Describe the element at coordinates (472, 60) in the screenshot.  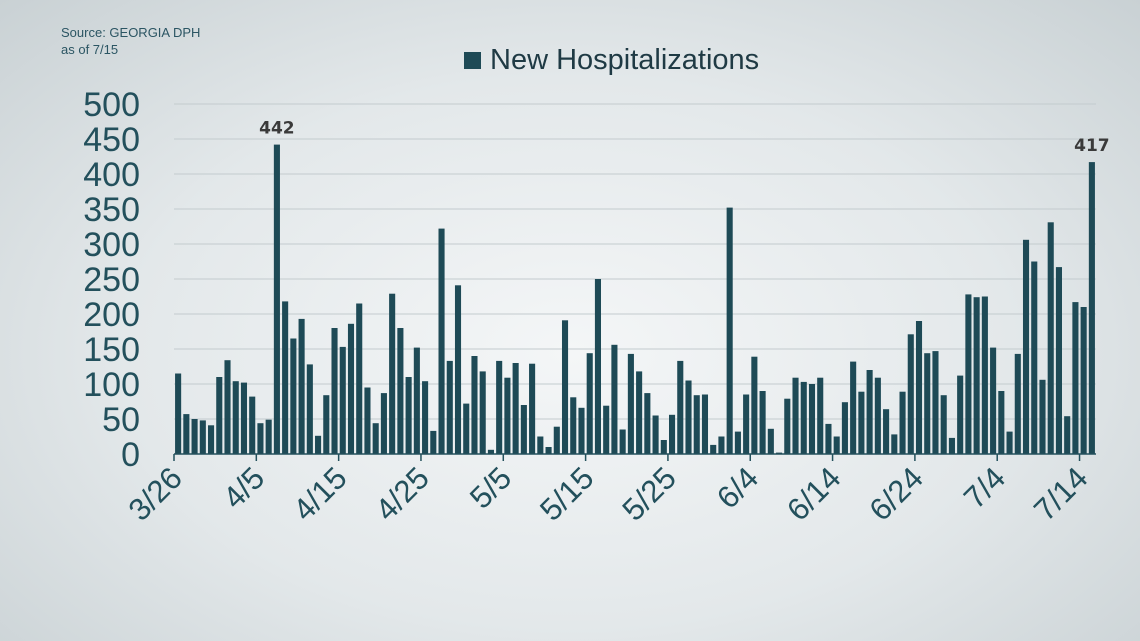
I see `legend-swatch` at that location.